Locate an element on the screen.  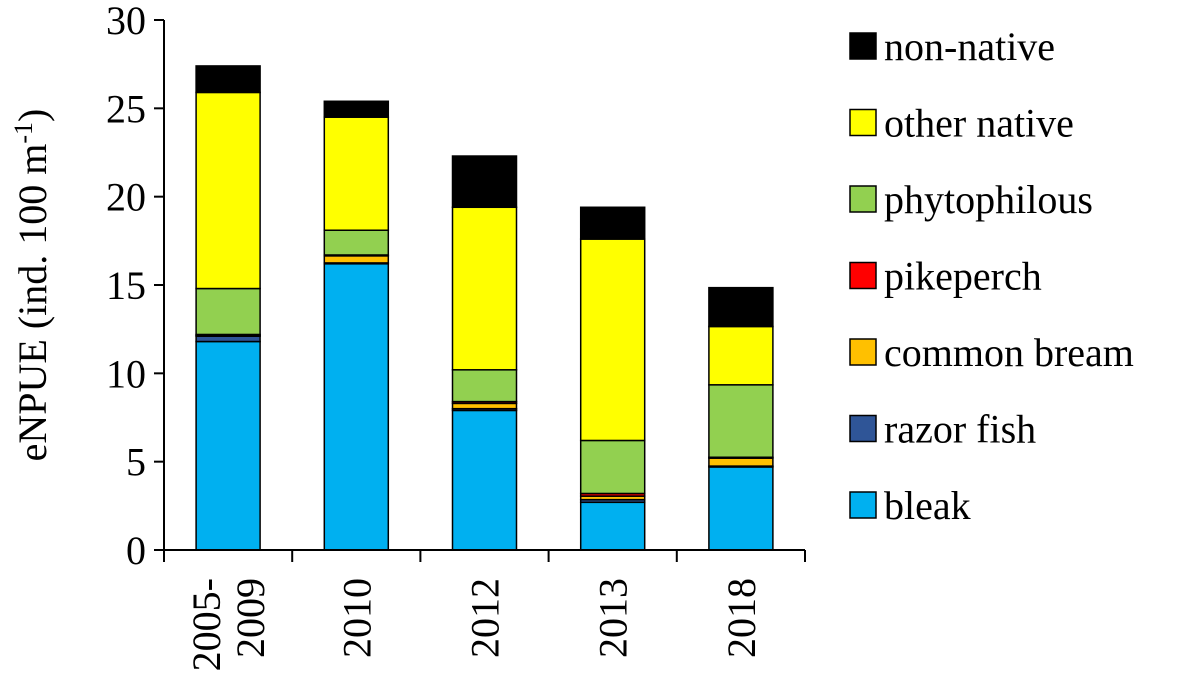
y-tick-label: 25 is located at coordinates (126, 108).